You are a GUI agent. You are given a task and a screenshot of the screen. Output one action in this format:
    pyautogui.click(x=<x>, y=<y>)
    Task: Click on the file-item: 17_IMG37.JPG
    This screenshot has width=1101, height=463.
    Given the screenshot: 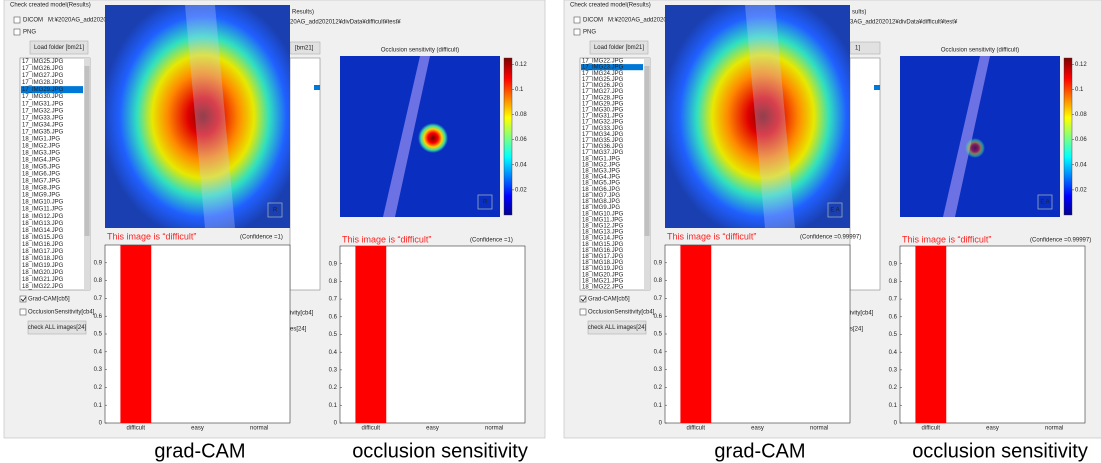 What is the action you would take?
    pyautogui.click(x=603, y=153)
    